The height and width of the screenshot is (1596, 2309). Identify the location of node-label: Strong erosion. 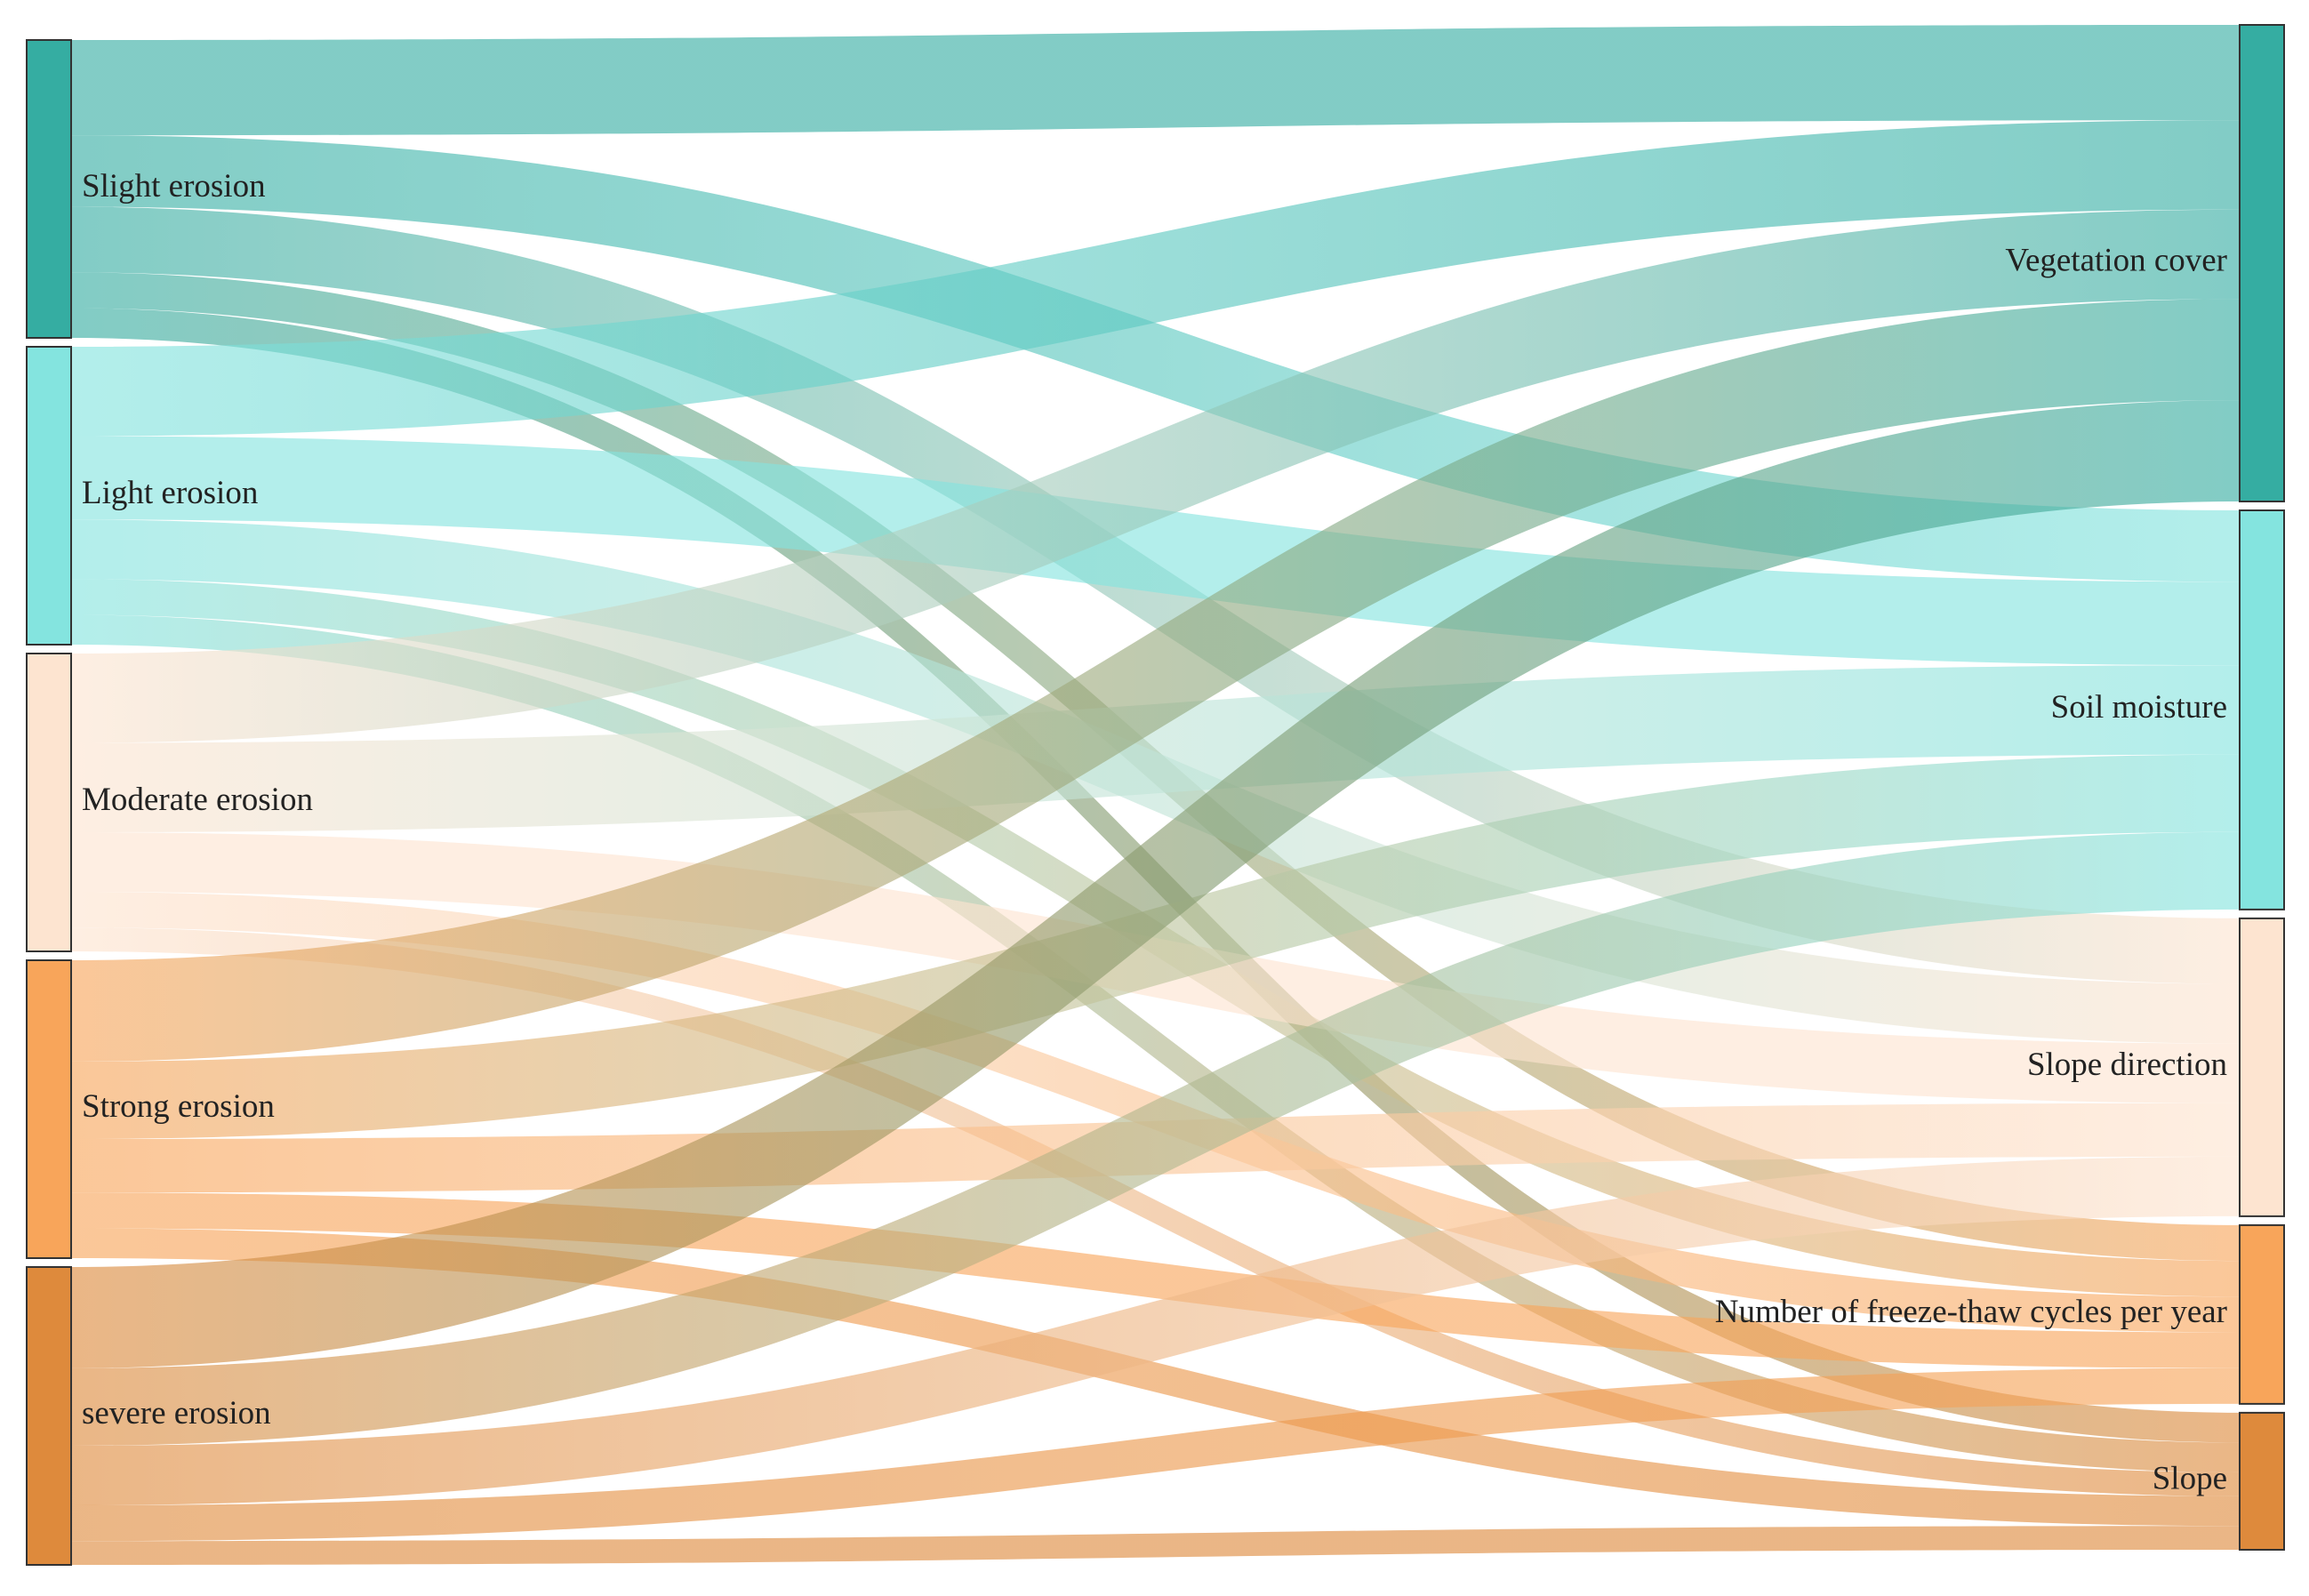
(178, 1106).